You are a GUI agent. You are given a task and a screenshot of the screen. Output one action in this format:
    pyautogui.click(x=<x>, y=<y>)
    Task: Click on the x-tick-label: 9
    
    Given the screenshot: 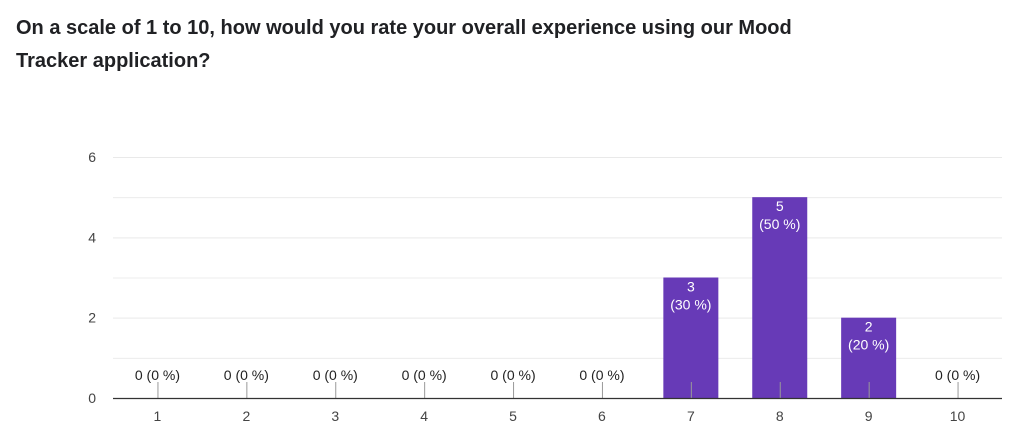 What is the action you would take?
    pyautogui.click(x=869, y=416)
    